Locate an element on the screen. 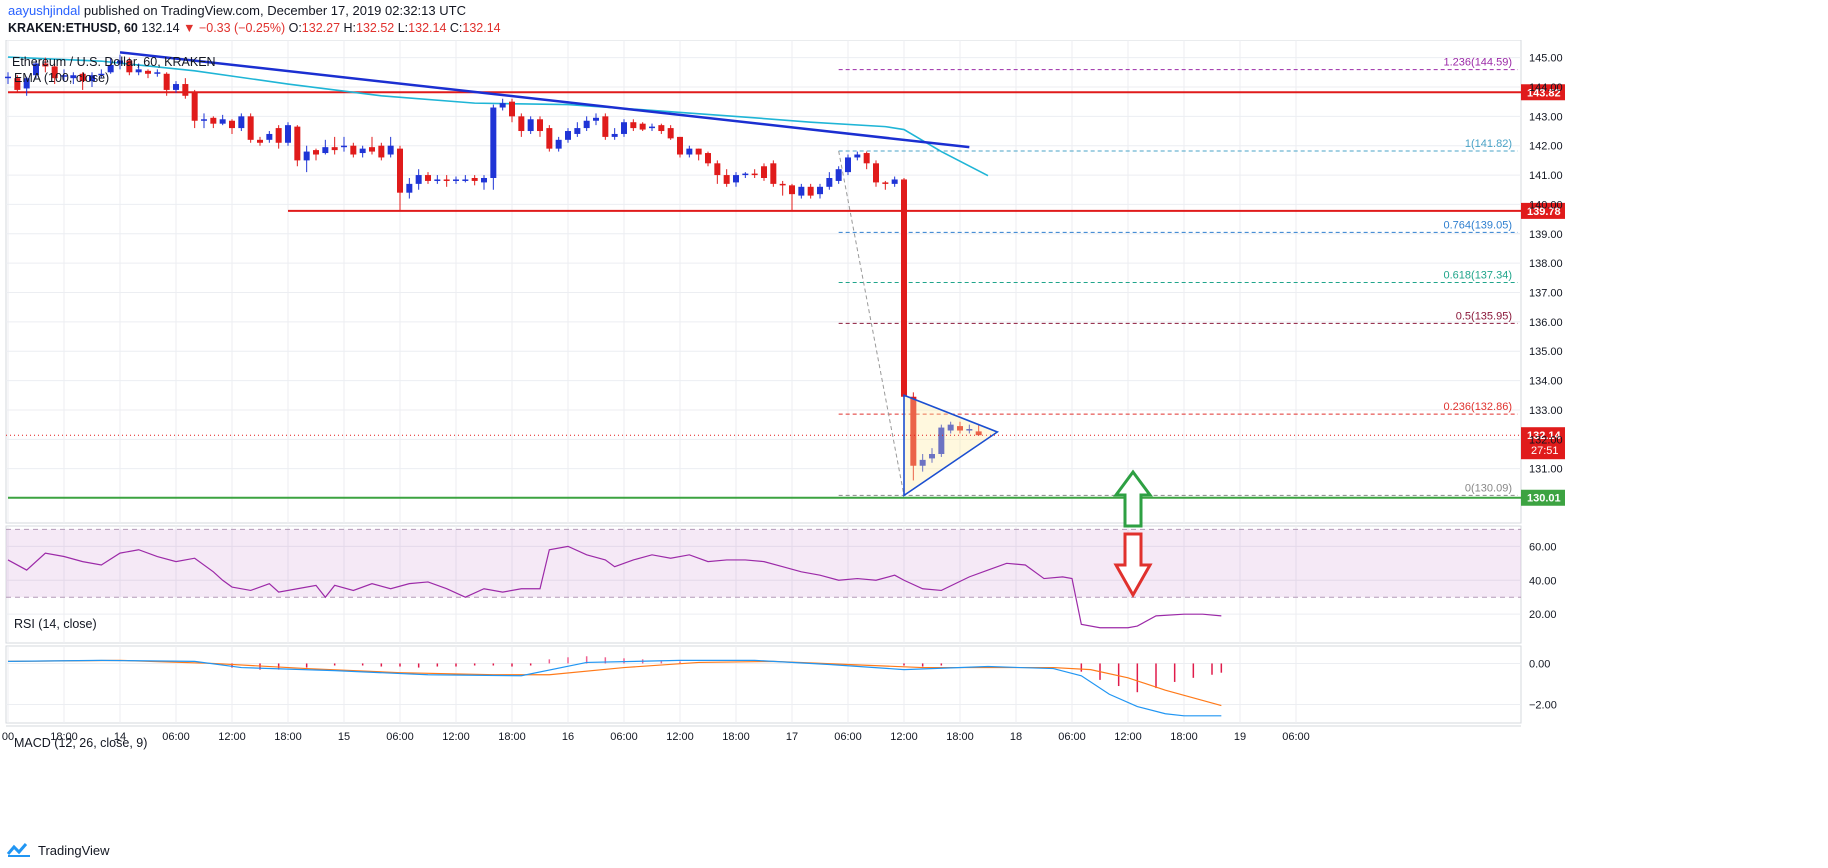 This screenshot has width=1828, height=868. ema-legend: EMA (100, close) is located at coordinates (61, 78).